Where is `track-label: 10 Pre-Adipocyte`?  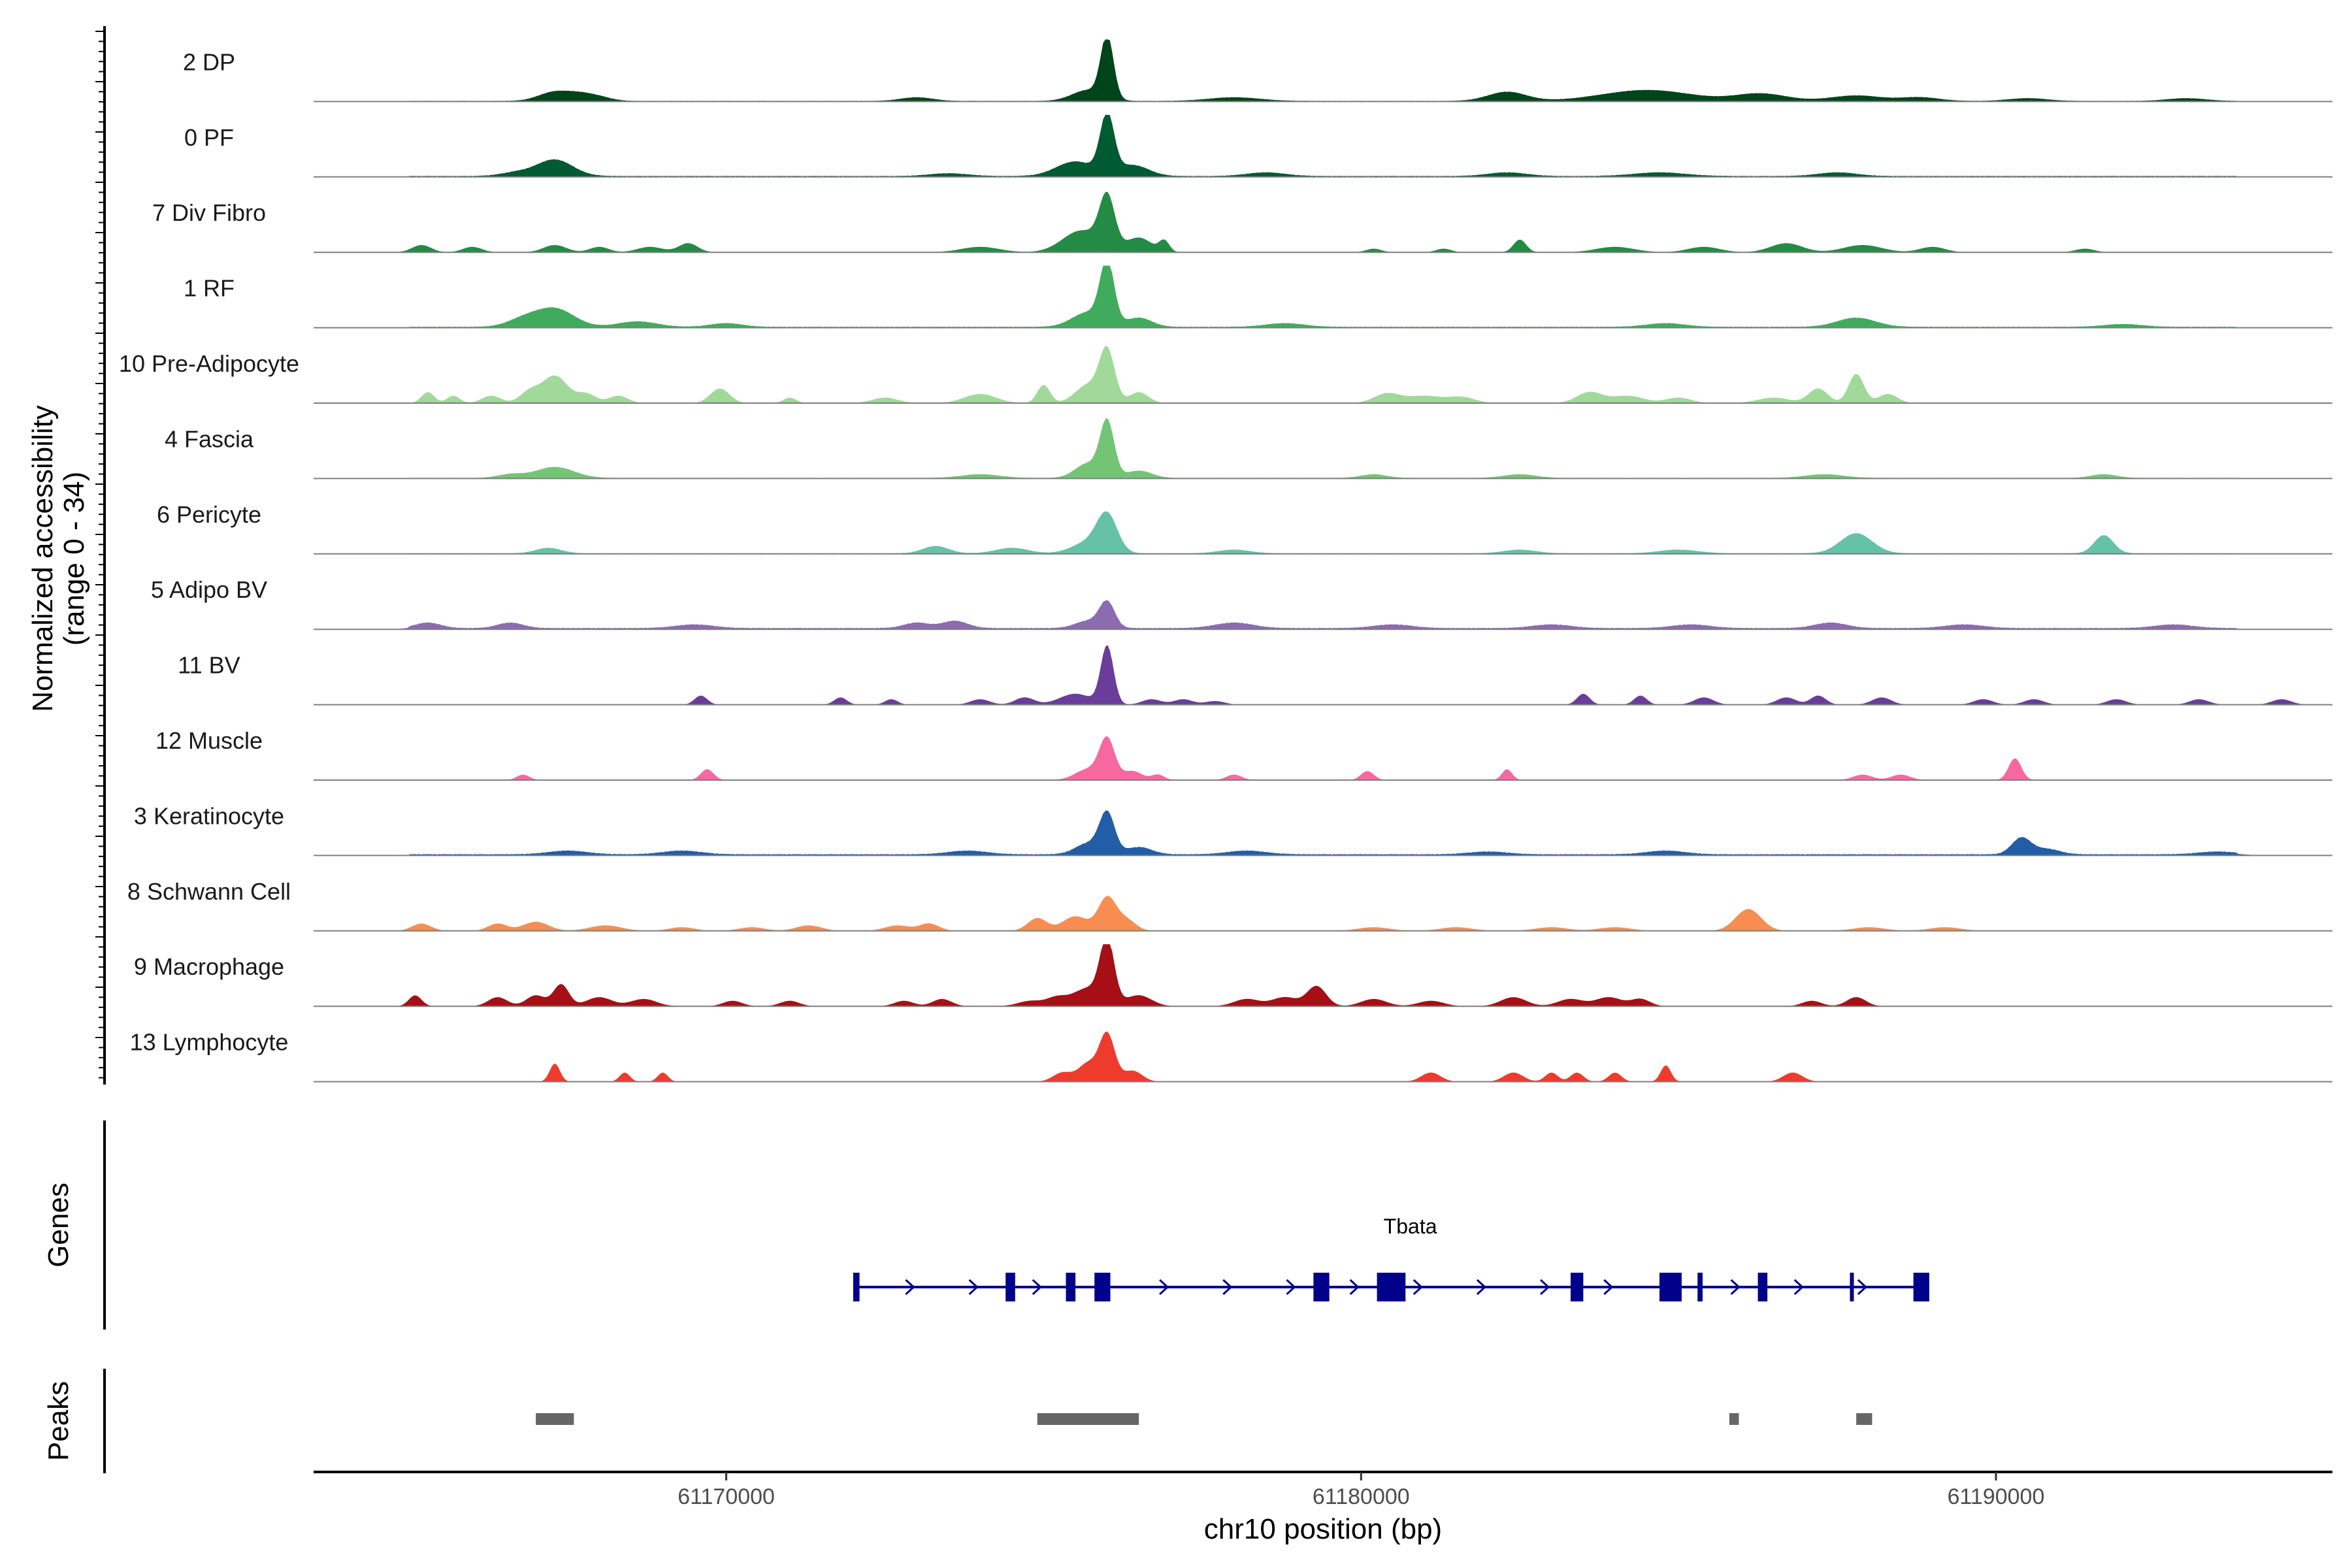
track-label: 10 Pre-Adipocyte is located at coordinates (209, 363).